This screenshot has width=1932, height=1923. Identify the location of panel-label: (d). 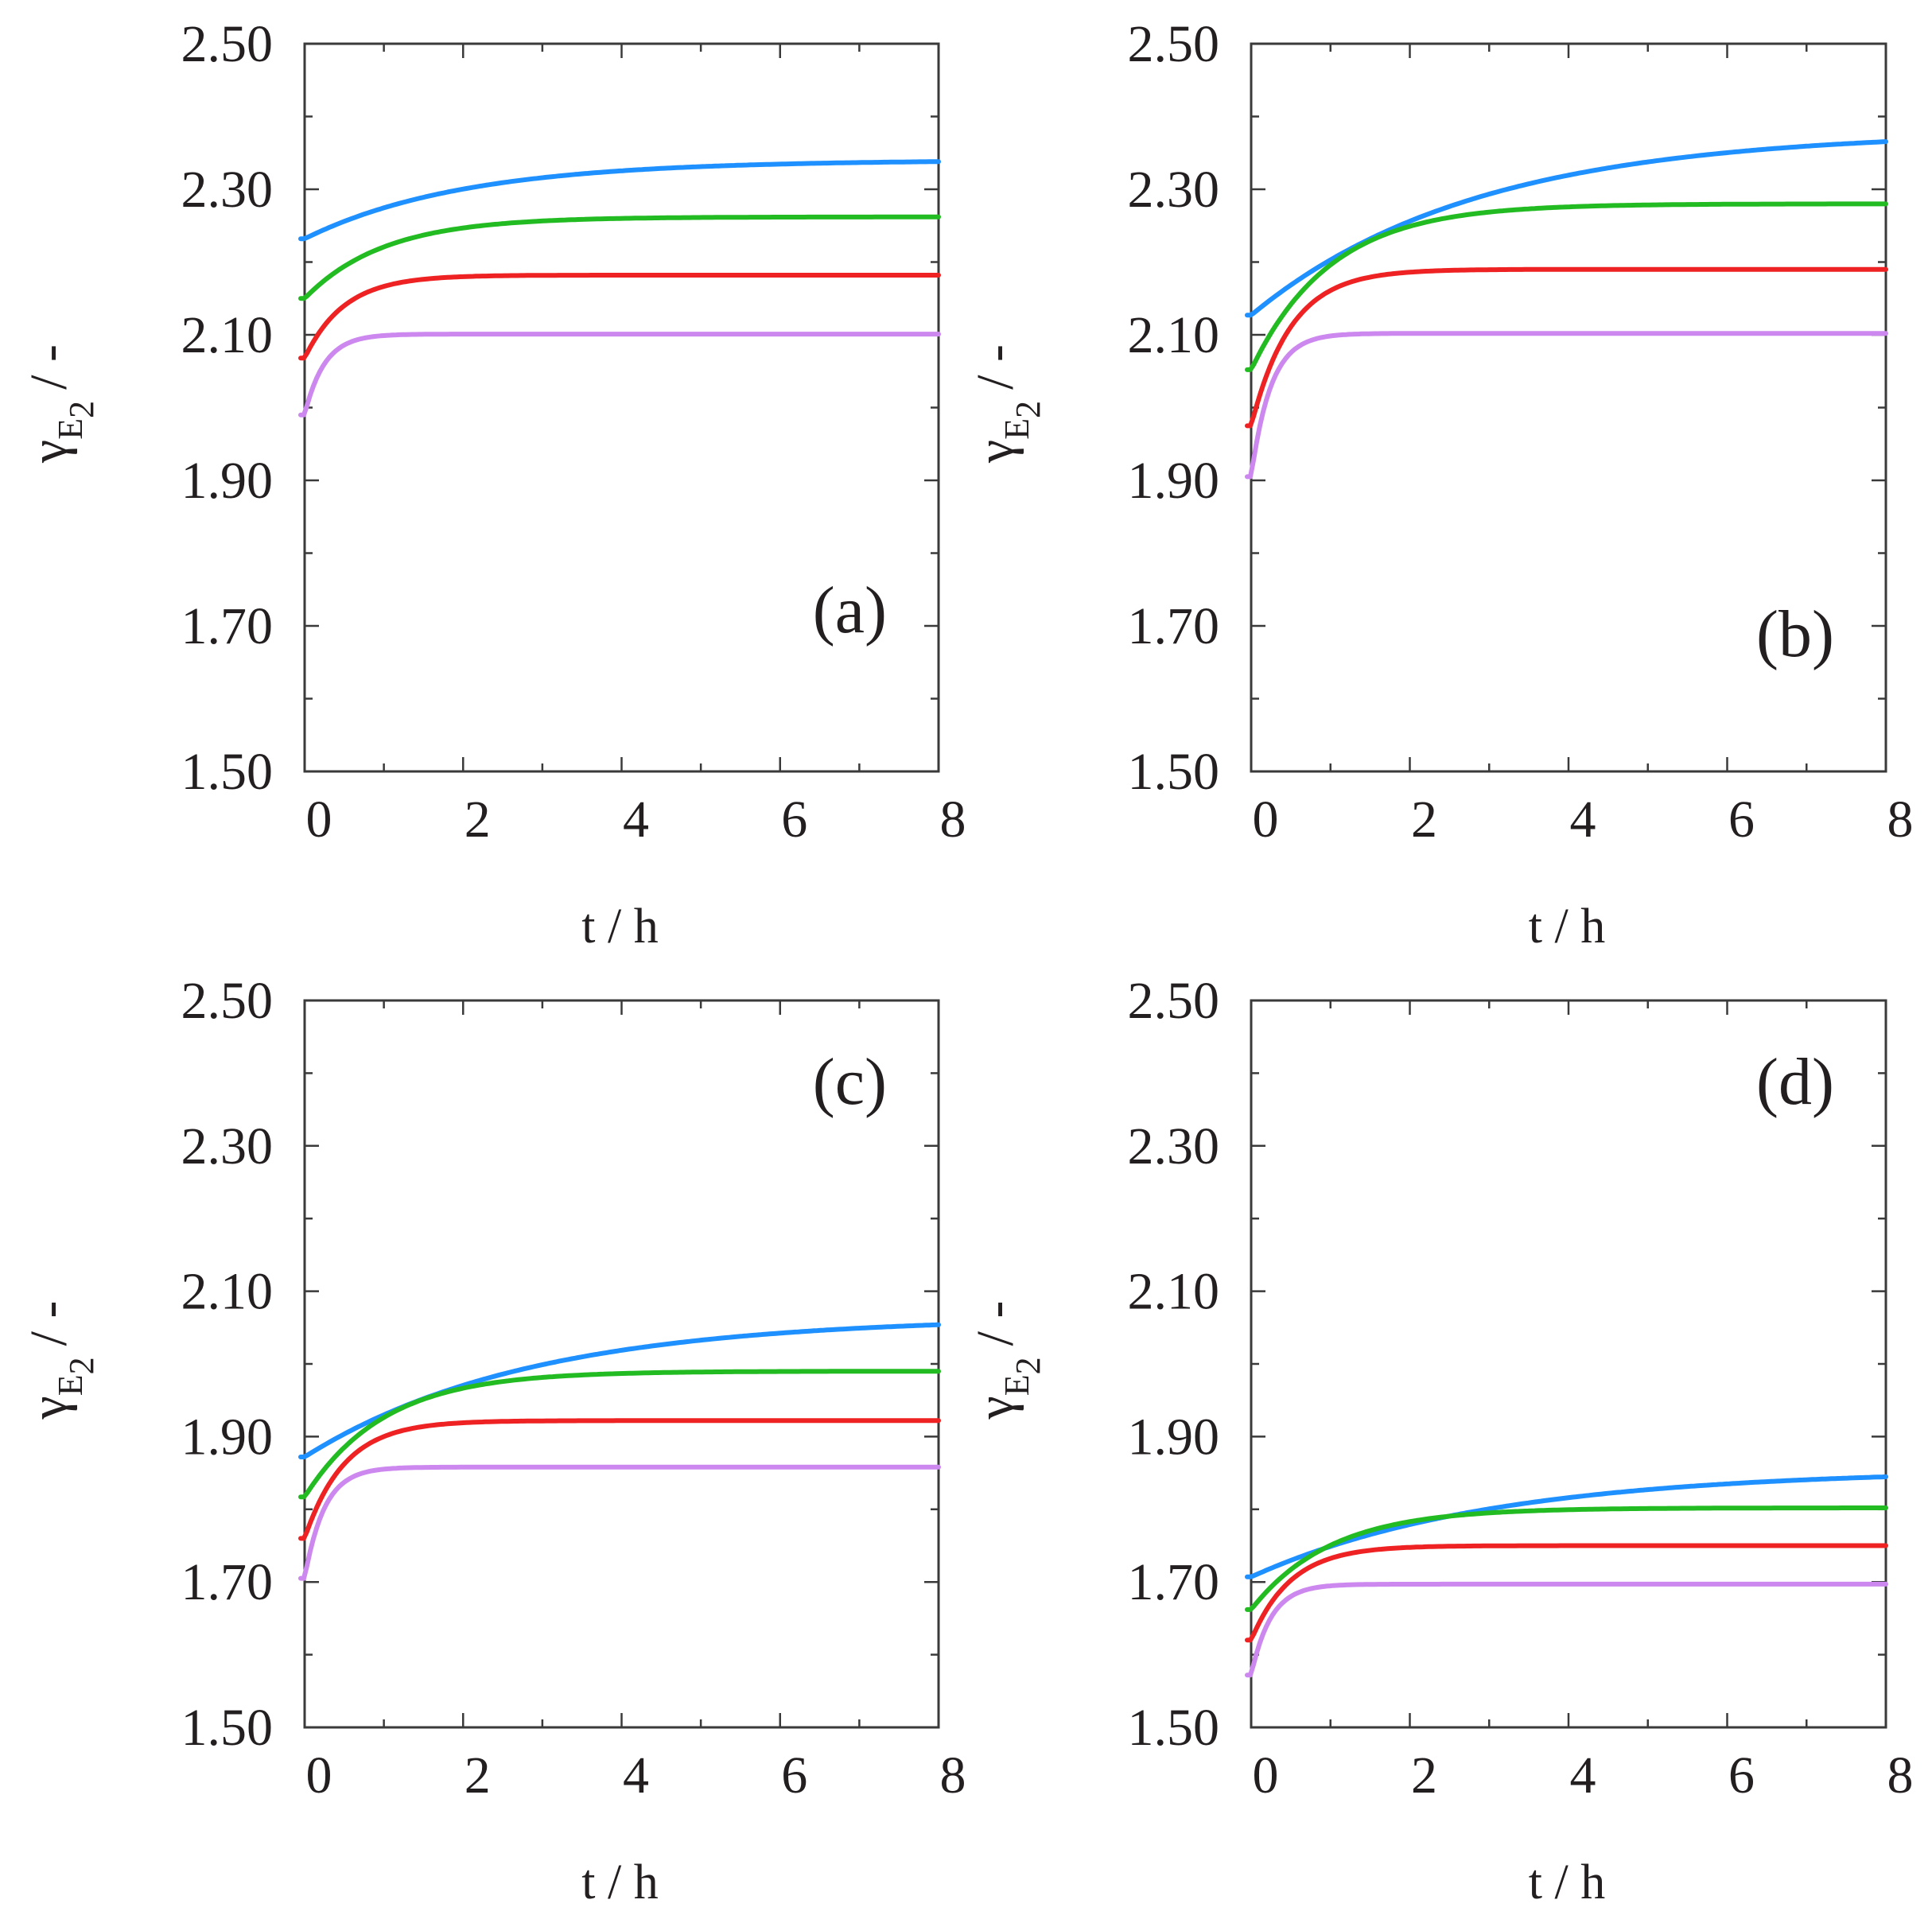
(1795, 1082).